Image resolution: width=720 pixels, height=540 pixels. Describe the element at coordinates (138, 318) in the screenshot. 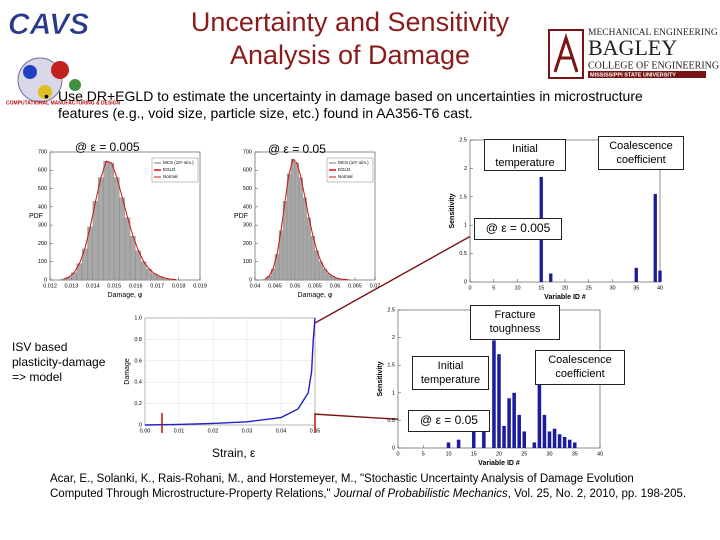

I see `y-tick-label: 1.0` at that location.